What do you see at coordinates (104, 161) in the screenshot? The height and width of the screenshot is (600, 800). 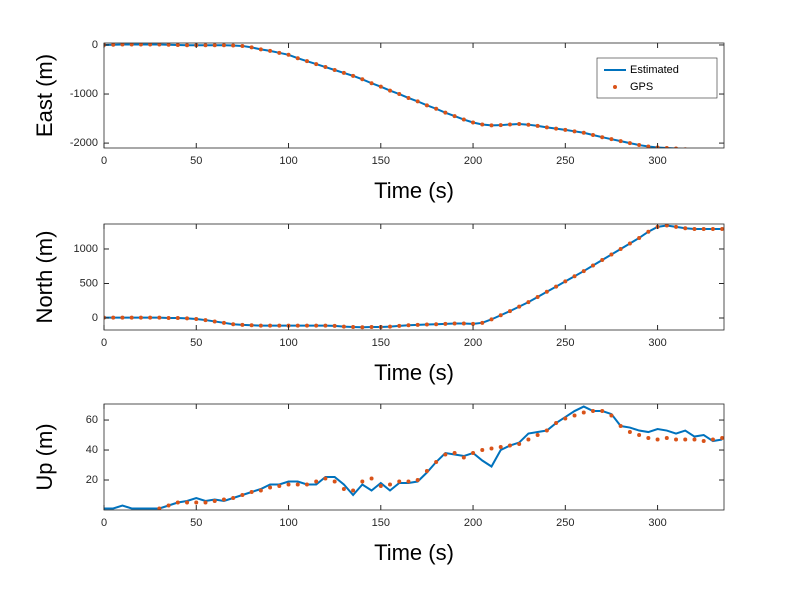 I see `x-tick-label: 0` at bounding box center [104, 161].